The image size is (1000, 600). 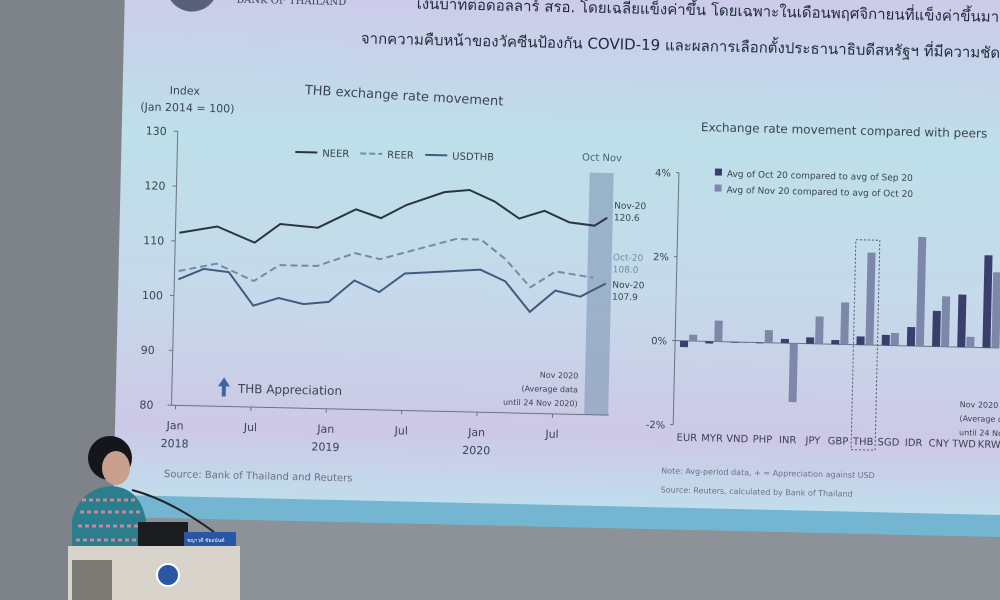 What do you see at coordinates (835, 342) in the screenshot?
I see `bar-gbp-s1` at bounding box center [835, 342].